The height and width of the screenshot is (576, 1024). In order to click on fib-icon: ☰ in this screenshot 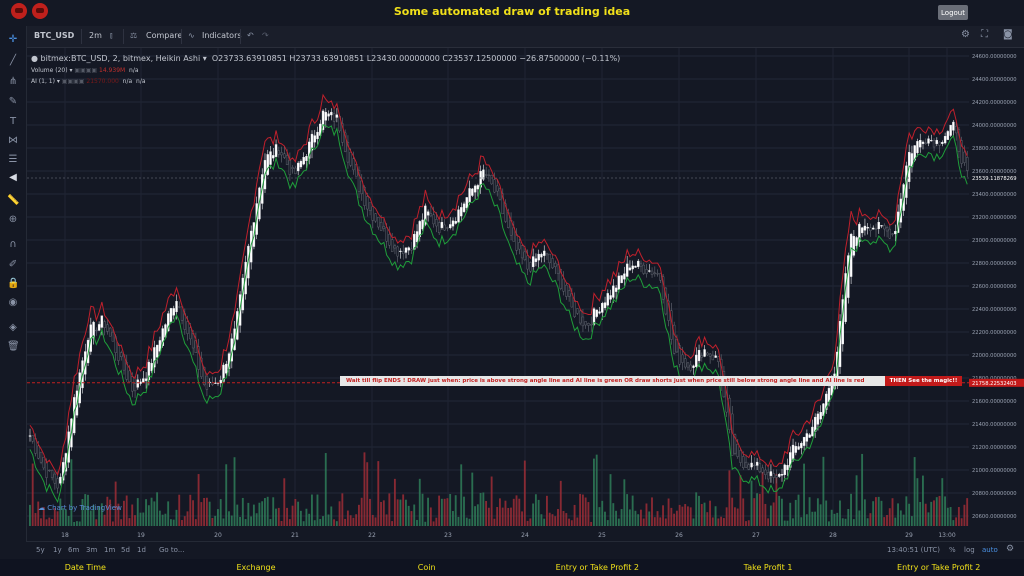, I will do `click(13, 159)`.